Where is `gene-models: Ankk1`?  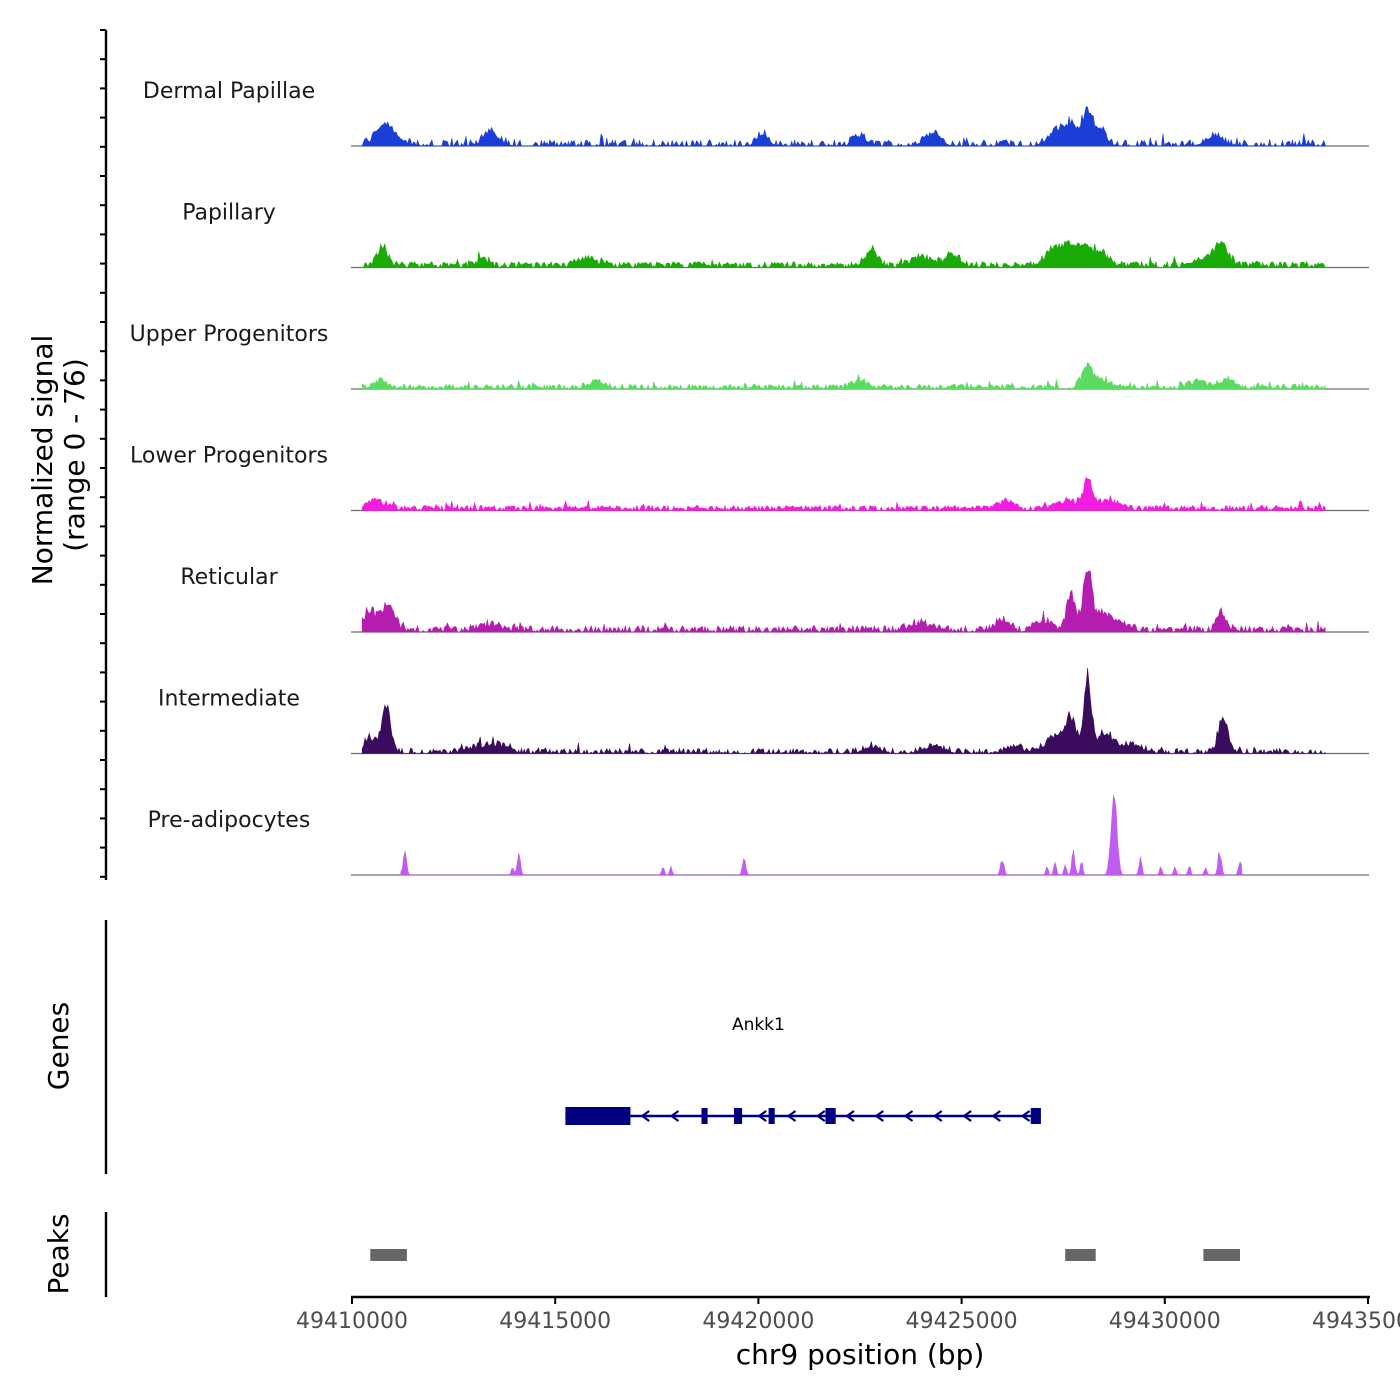 gene-models: Ankk1 is located at coordinates (803, 1070).